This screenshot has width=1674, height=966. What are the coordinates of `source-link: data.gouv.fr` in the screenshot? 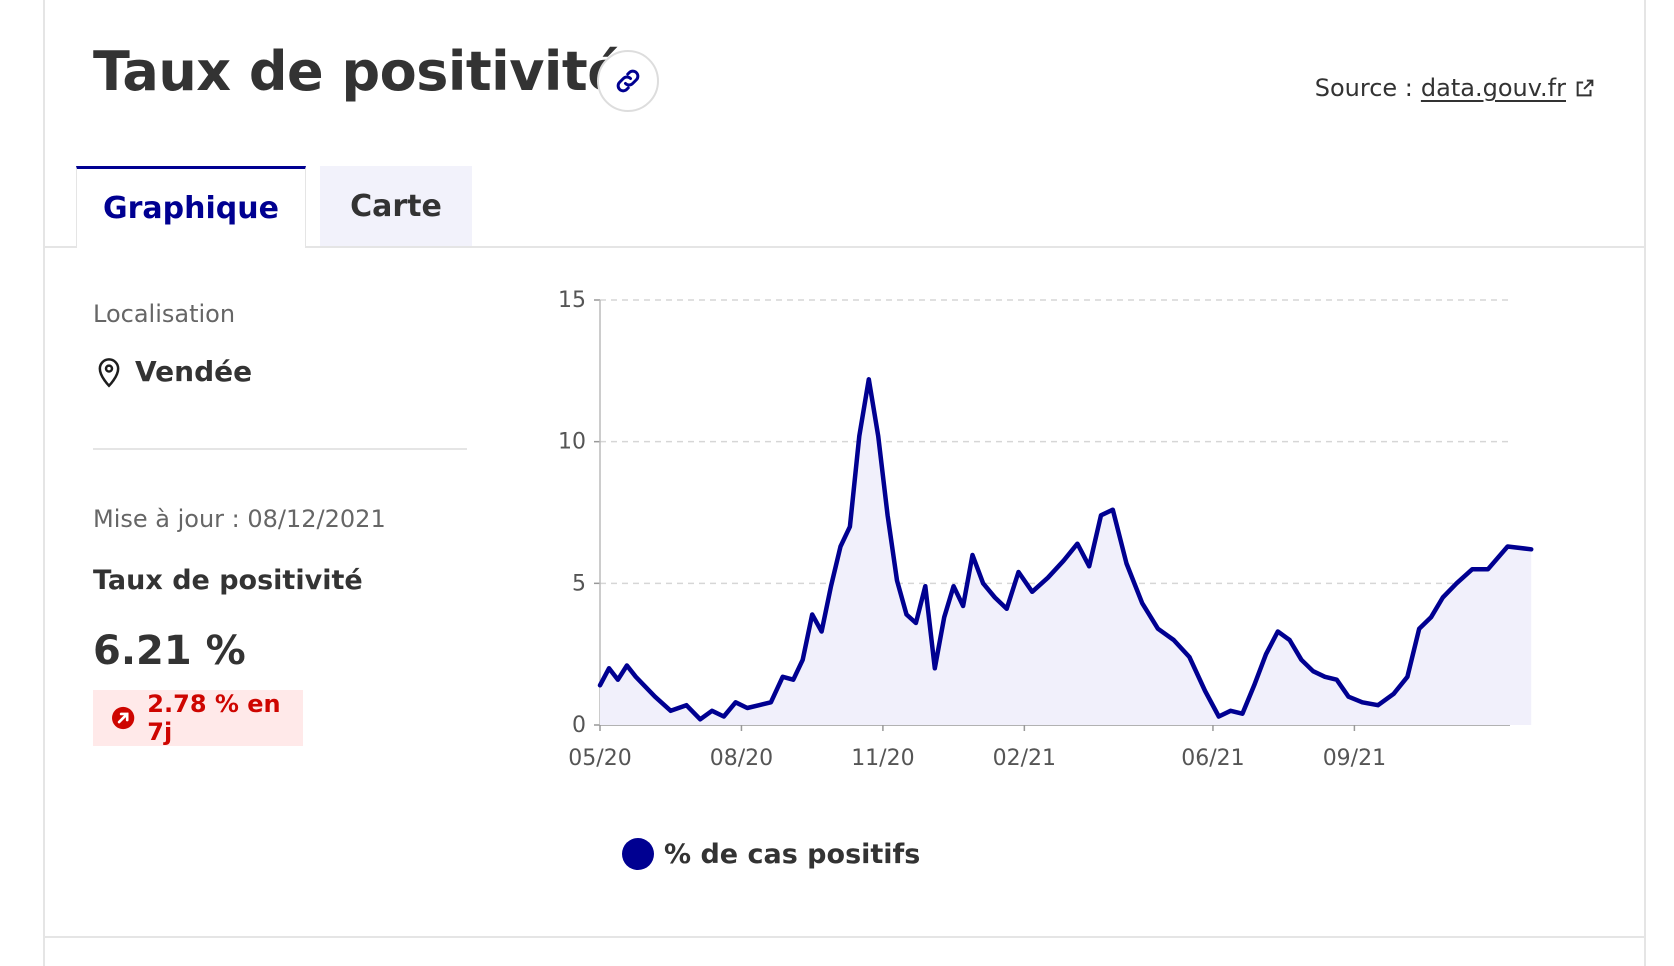 It's located at (1508, 88).